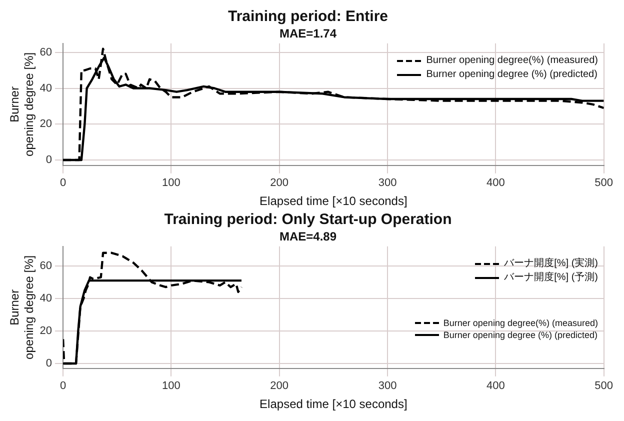 This screenshot has height=421, width=624. Describe the element at coordinates (512, 61) in the screenshot. I see `legend-label: Burner opening degree(%) (measured)` at that location.